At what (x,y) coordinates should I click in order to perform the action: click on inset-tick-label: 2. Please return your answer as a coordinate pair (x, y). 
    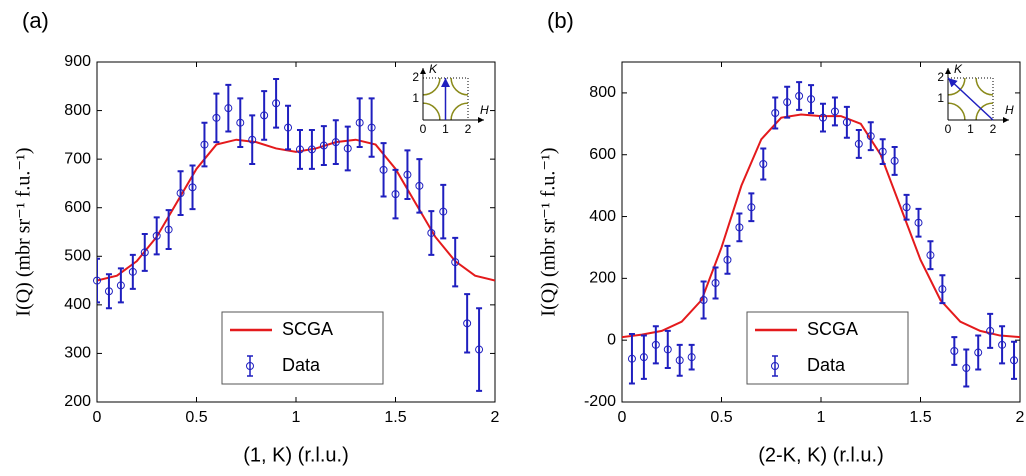
    Looking at the image, I should click on (940, 77).